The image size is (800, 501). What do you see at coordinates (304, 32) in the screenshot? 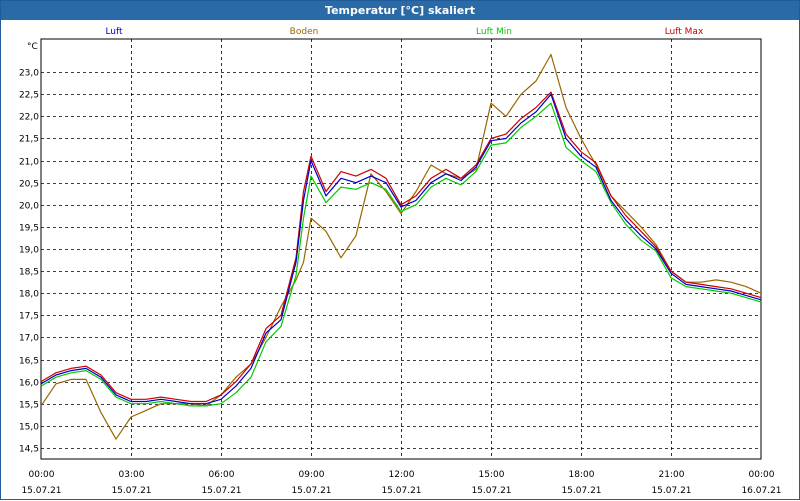
I see `legend-entry: Boden` at bounding box center [304, 32].